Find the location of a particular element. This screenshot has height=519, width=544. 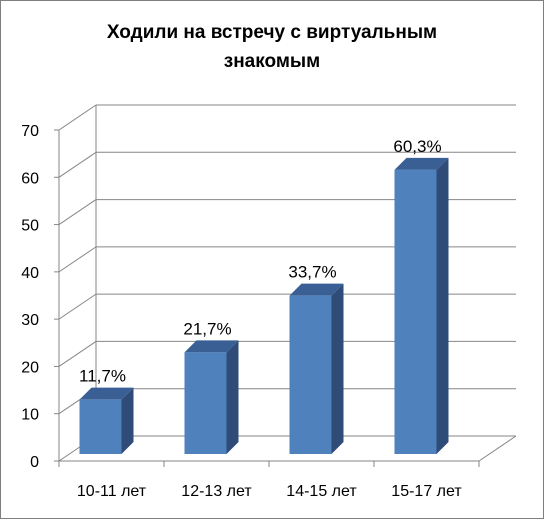

y-tick-label: 30 is located at coordinates (30, 320).